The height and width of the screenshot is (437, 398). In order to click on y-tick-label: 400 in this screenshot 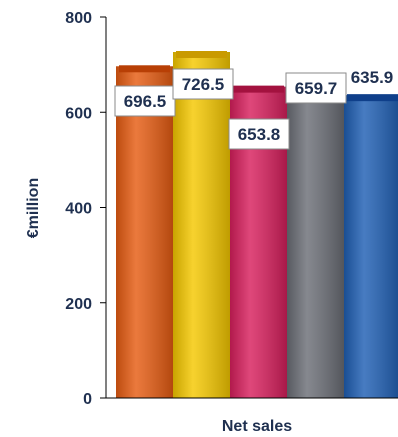, I will do `click(78, 209)`.